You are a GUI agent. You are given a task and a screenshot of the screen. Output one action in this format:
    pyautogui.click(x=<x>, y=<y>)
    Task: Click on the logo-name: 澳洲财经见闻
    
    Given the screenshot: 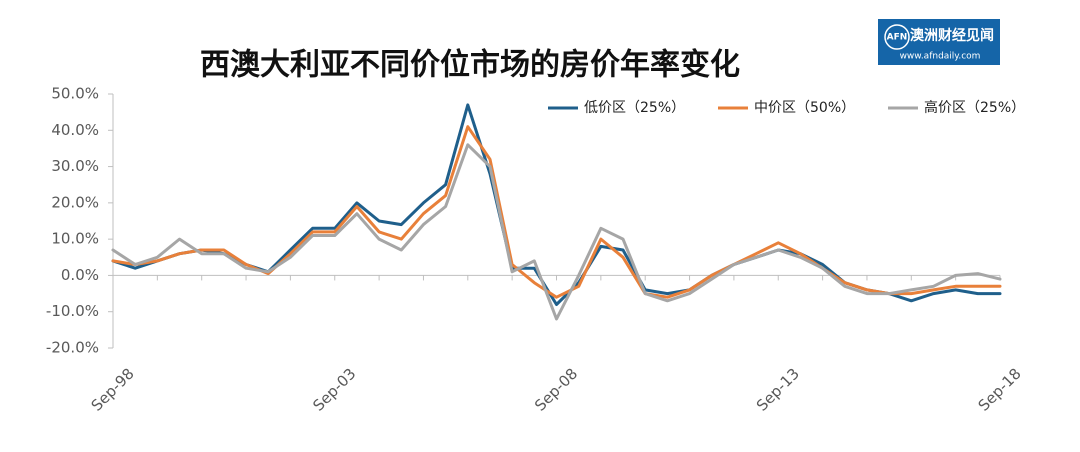 What is the action you would take?
    pyautogui.click(x=952, y=35)
    